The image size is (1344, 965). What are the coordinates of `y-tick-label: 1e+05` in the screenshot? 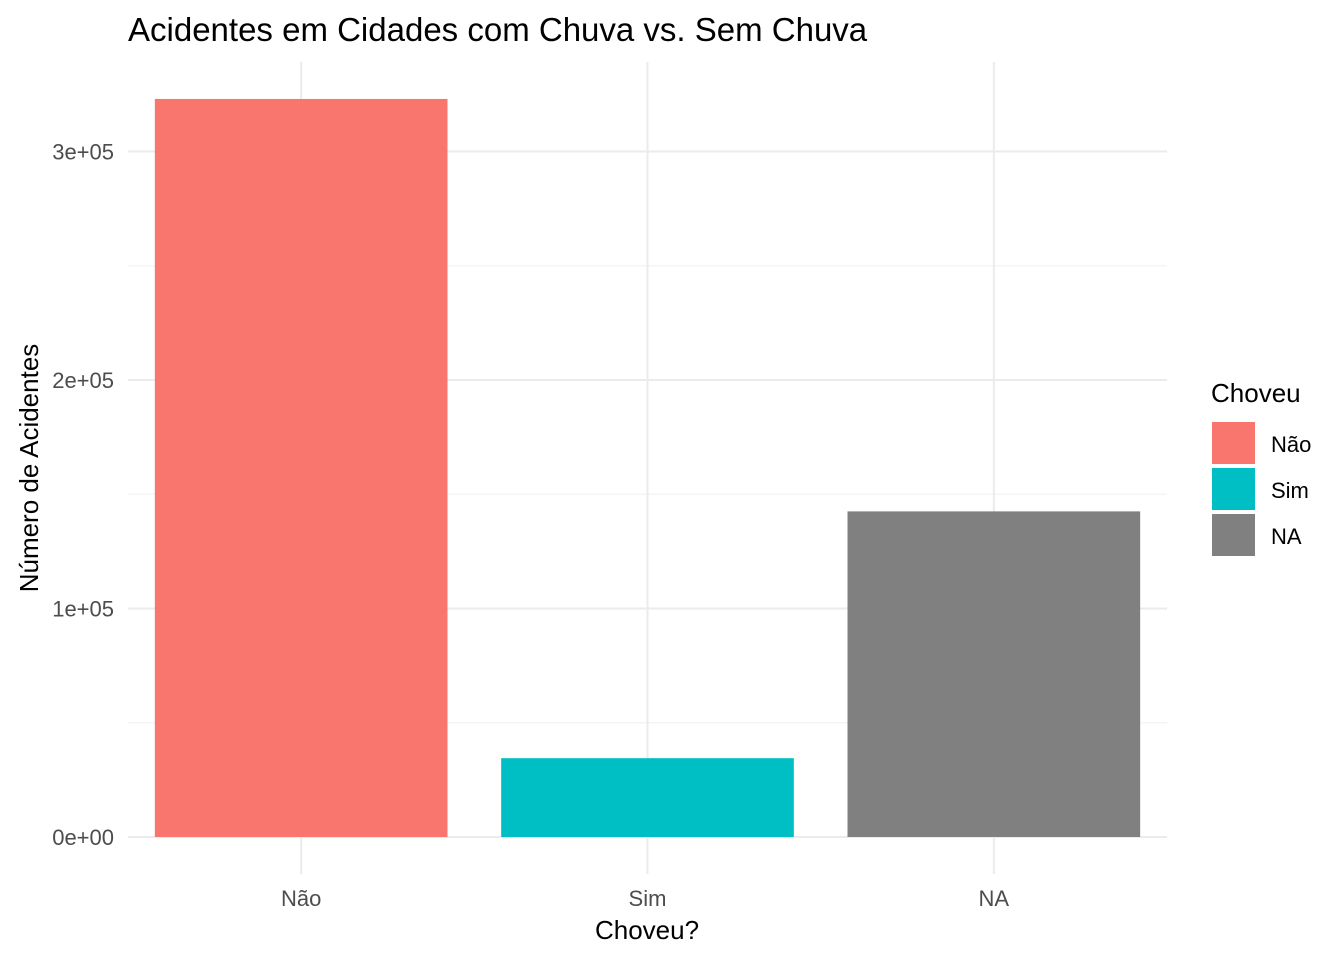 It's located at (83, 609).